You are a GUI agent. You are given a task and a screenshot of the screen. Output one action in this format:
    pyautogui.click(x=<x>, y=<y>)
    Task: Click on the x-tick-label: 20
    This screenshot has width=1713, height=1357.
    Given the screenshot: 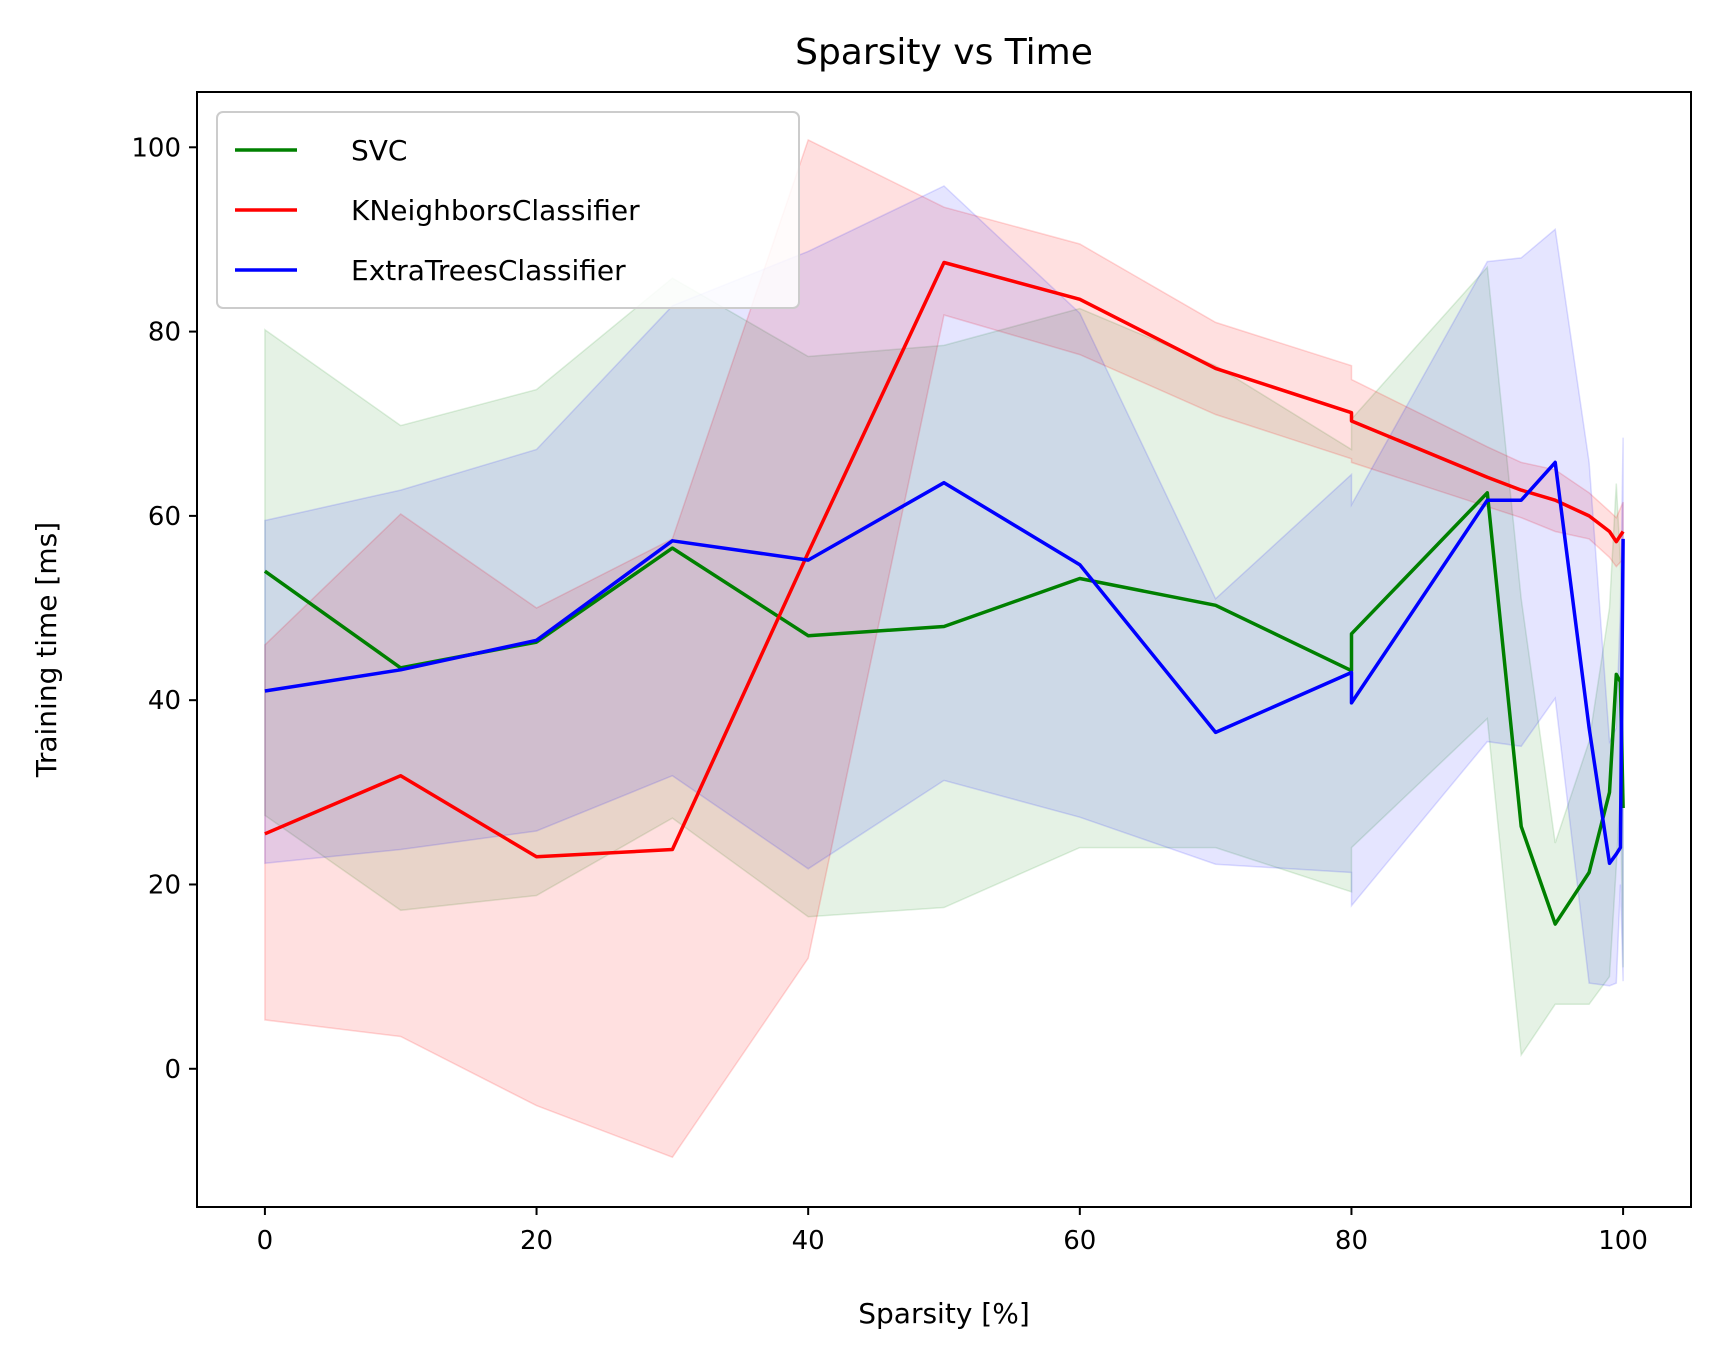 What is the action you would take?
    pyautogui.click(x=536, y=1241)
    